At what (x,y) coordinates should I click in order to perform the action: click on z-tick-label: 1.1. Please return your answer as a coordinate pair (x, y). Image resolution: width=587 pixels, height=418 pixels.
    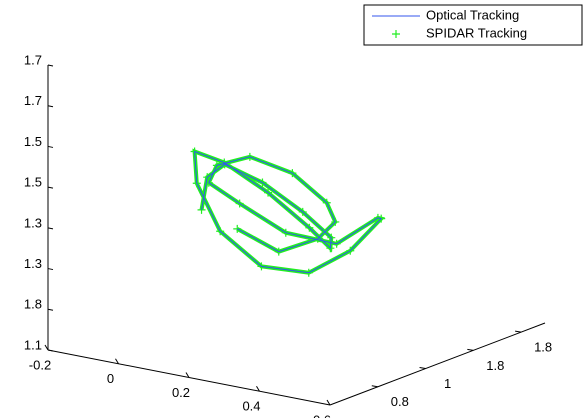
    Looking at the image, I should click on (33, 344).